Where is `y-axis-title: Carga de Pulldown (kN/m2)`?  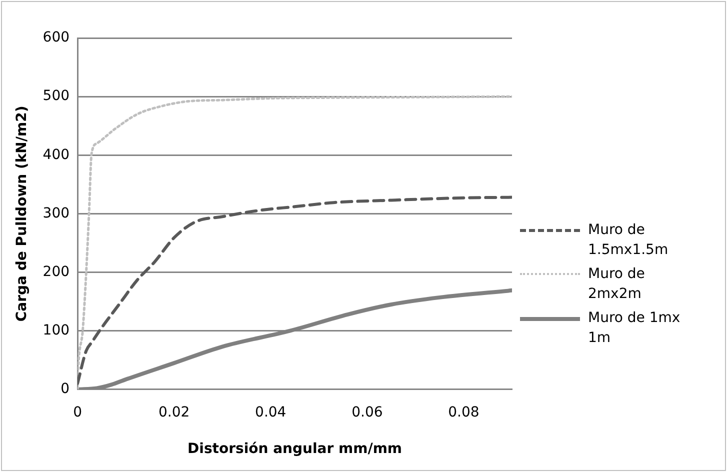
y-axis-title: Carga de Pulldown (kN/m2) is located at coordinates (22, 214).